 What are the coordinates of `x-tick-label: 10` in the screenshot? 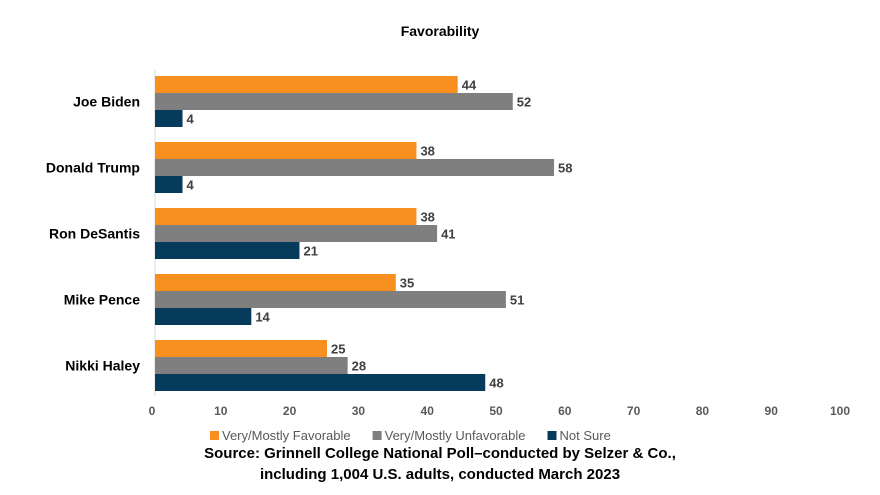 It's located at (221, 411).